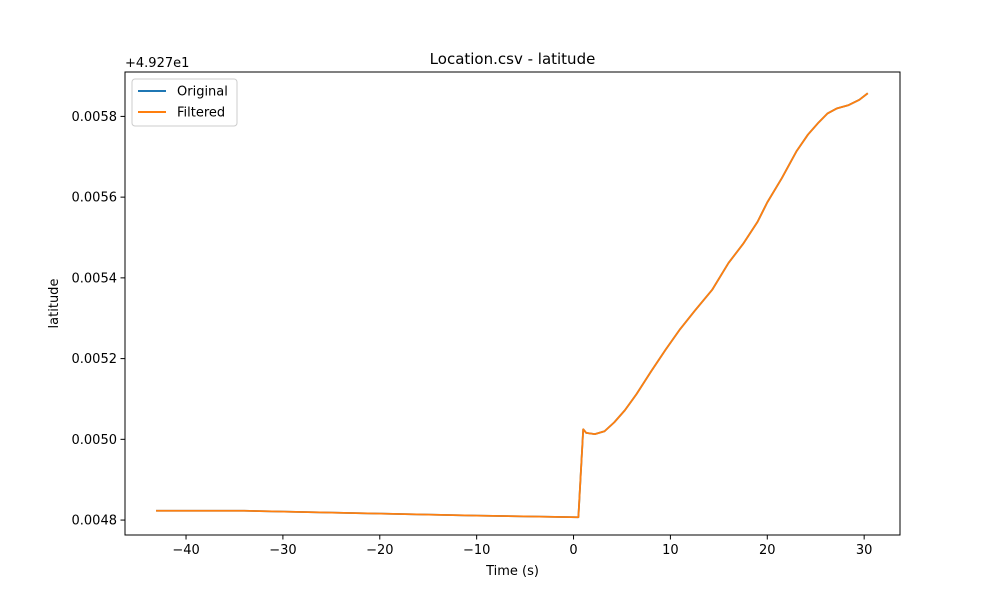  What do you see at coordinates (95, 359) in the screenshot?
I see `y-tick-label: 0.0052` at bounding box center [95, 359].